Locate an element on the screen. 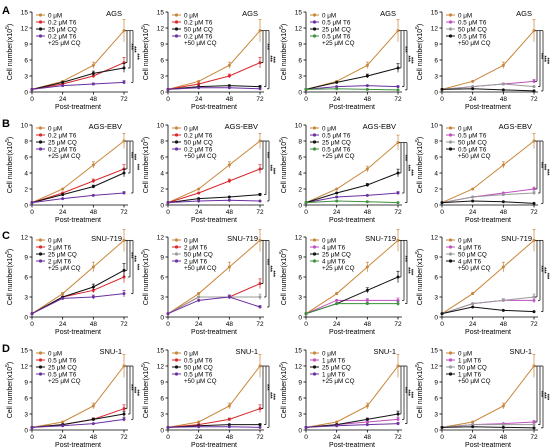  legend-label: 2 μM T6 is located at coordinates (196, 247).